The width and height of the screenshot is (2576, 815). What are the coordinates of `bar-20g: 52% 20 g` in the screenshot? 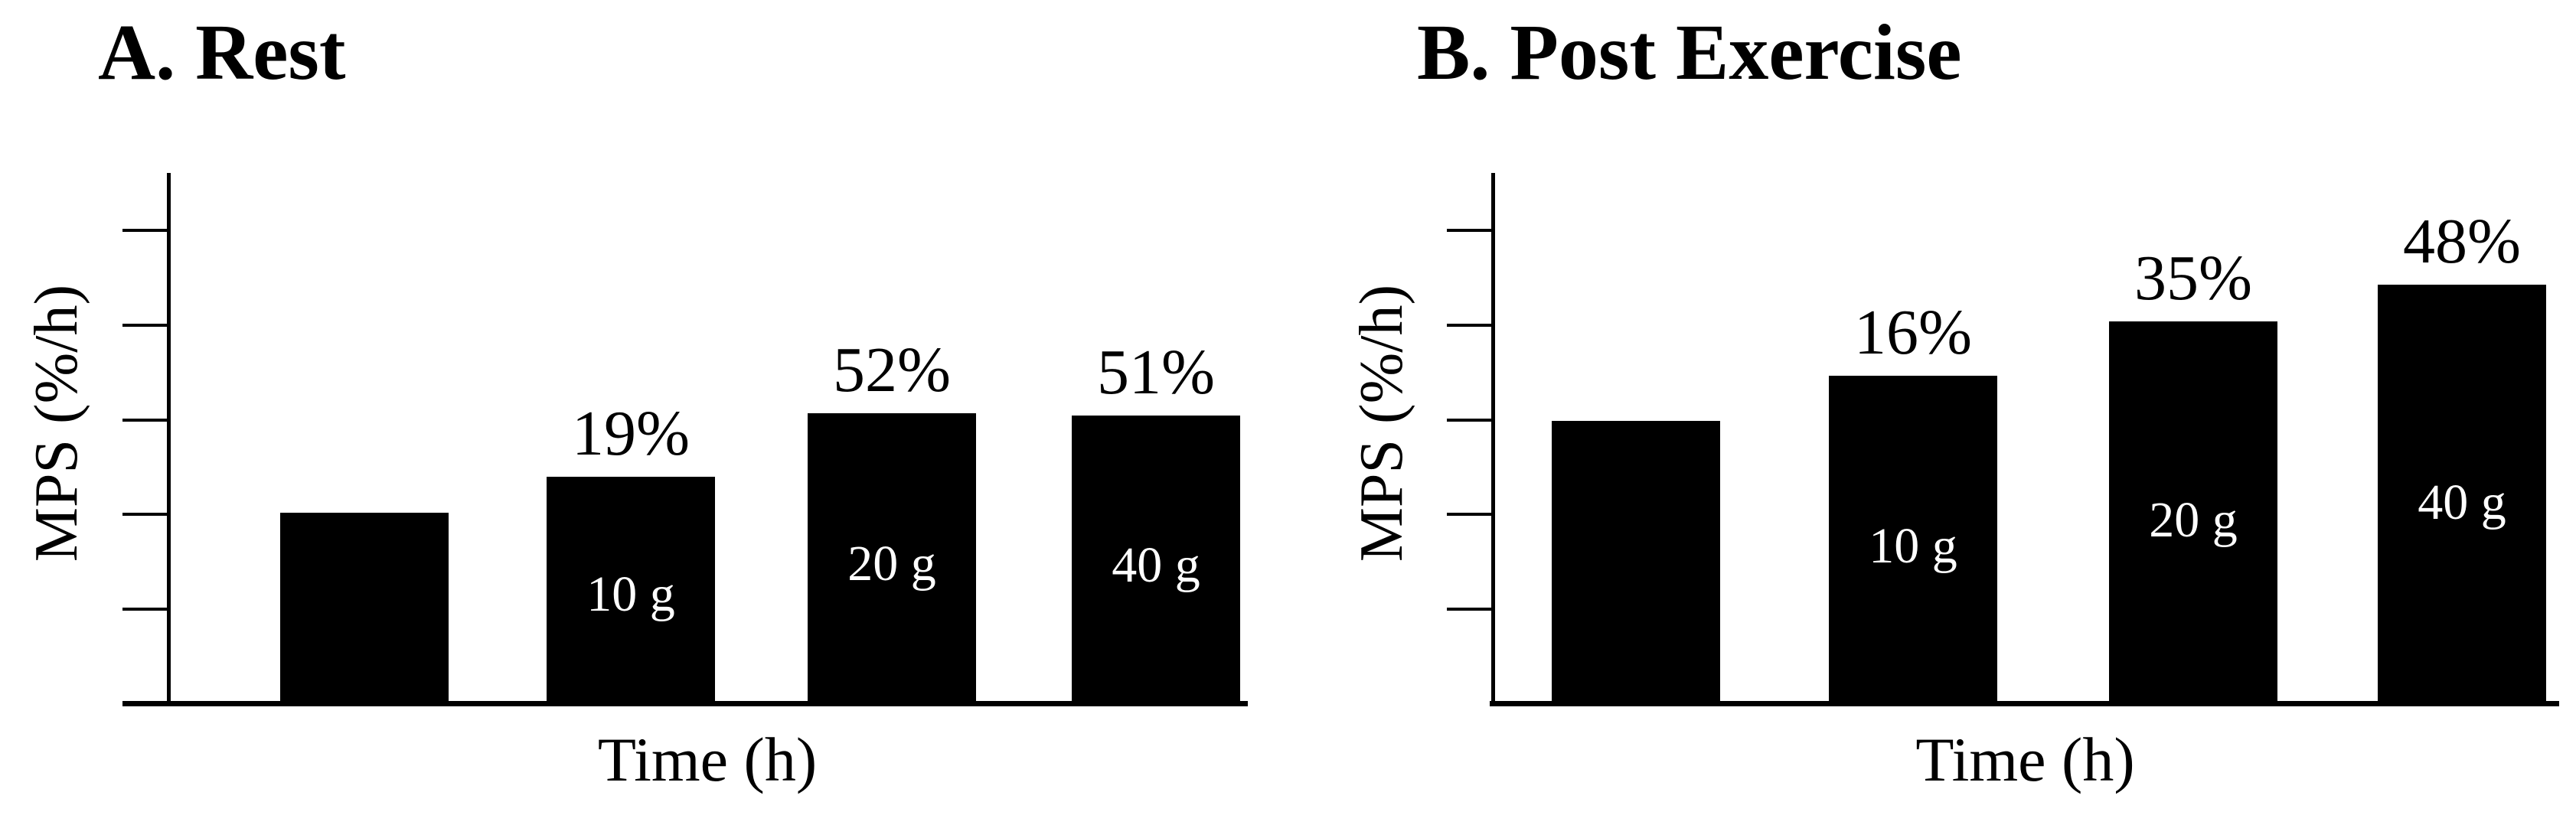 It's located at (892, 521).